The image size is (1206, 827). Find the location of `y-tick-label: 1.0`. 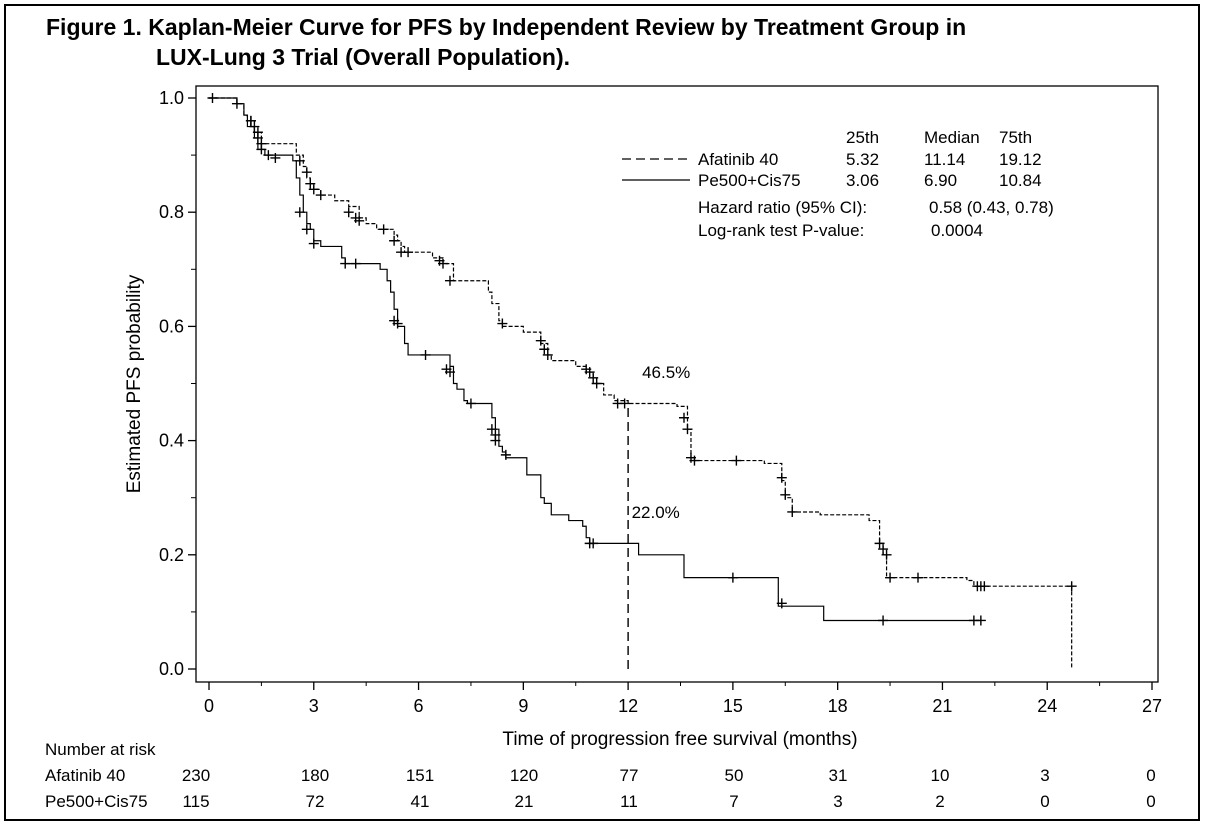

y-tick-label: 1.0 is located at coordinates (171, 98).